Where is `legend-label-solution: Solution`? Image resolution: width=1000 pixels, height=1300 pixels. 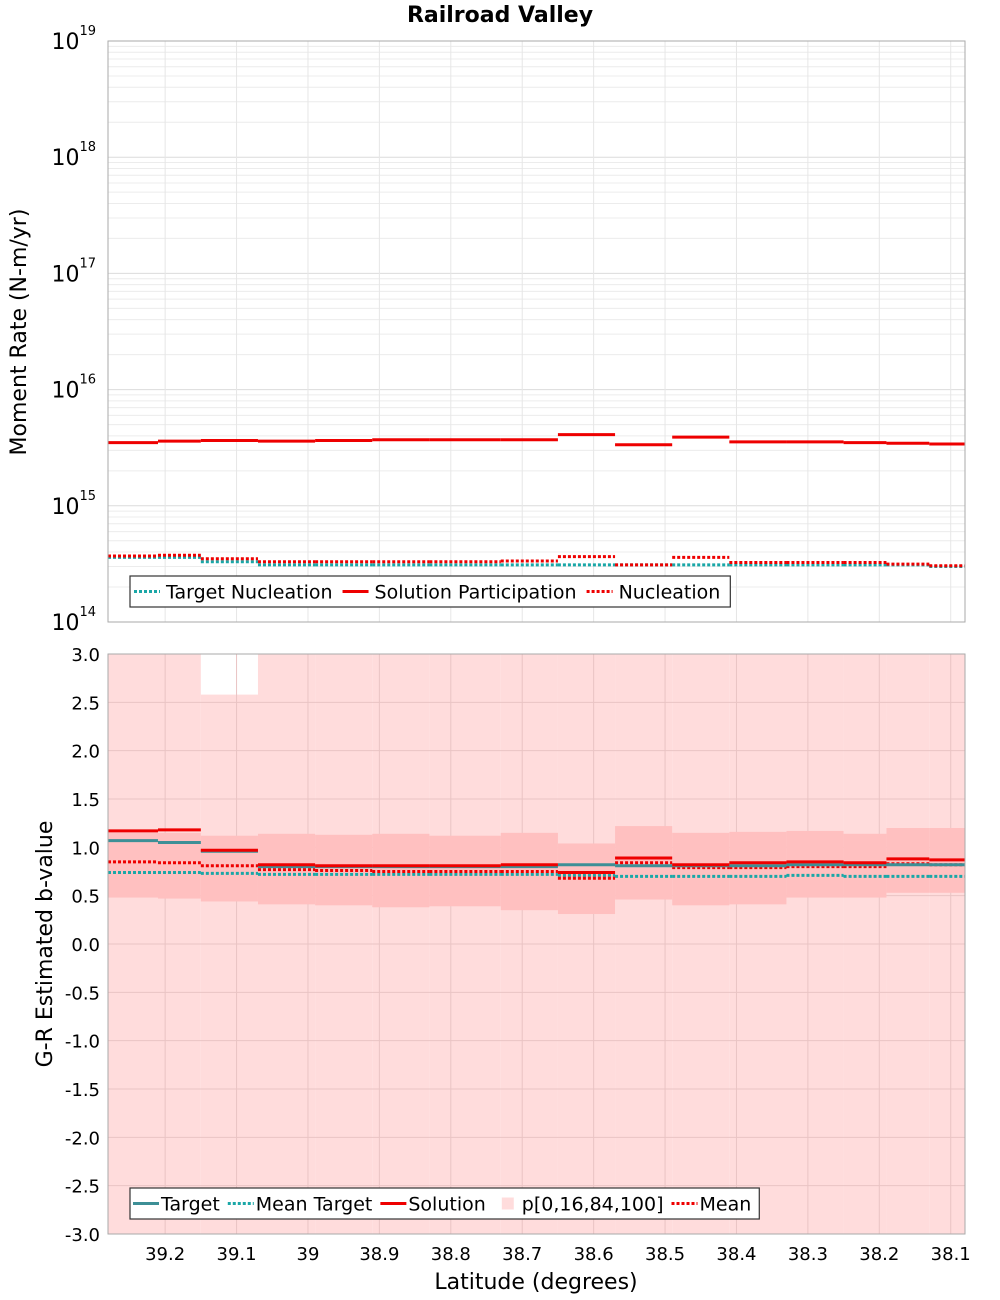
legend-label-solution: Solution is located at coordinates (446, 1205).